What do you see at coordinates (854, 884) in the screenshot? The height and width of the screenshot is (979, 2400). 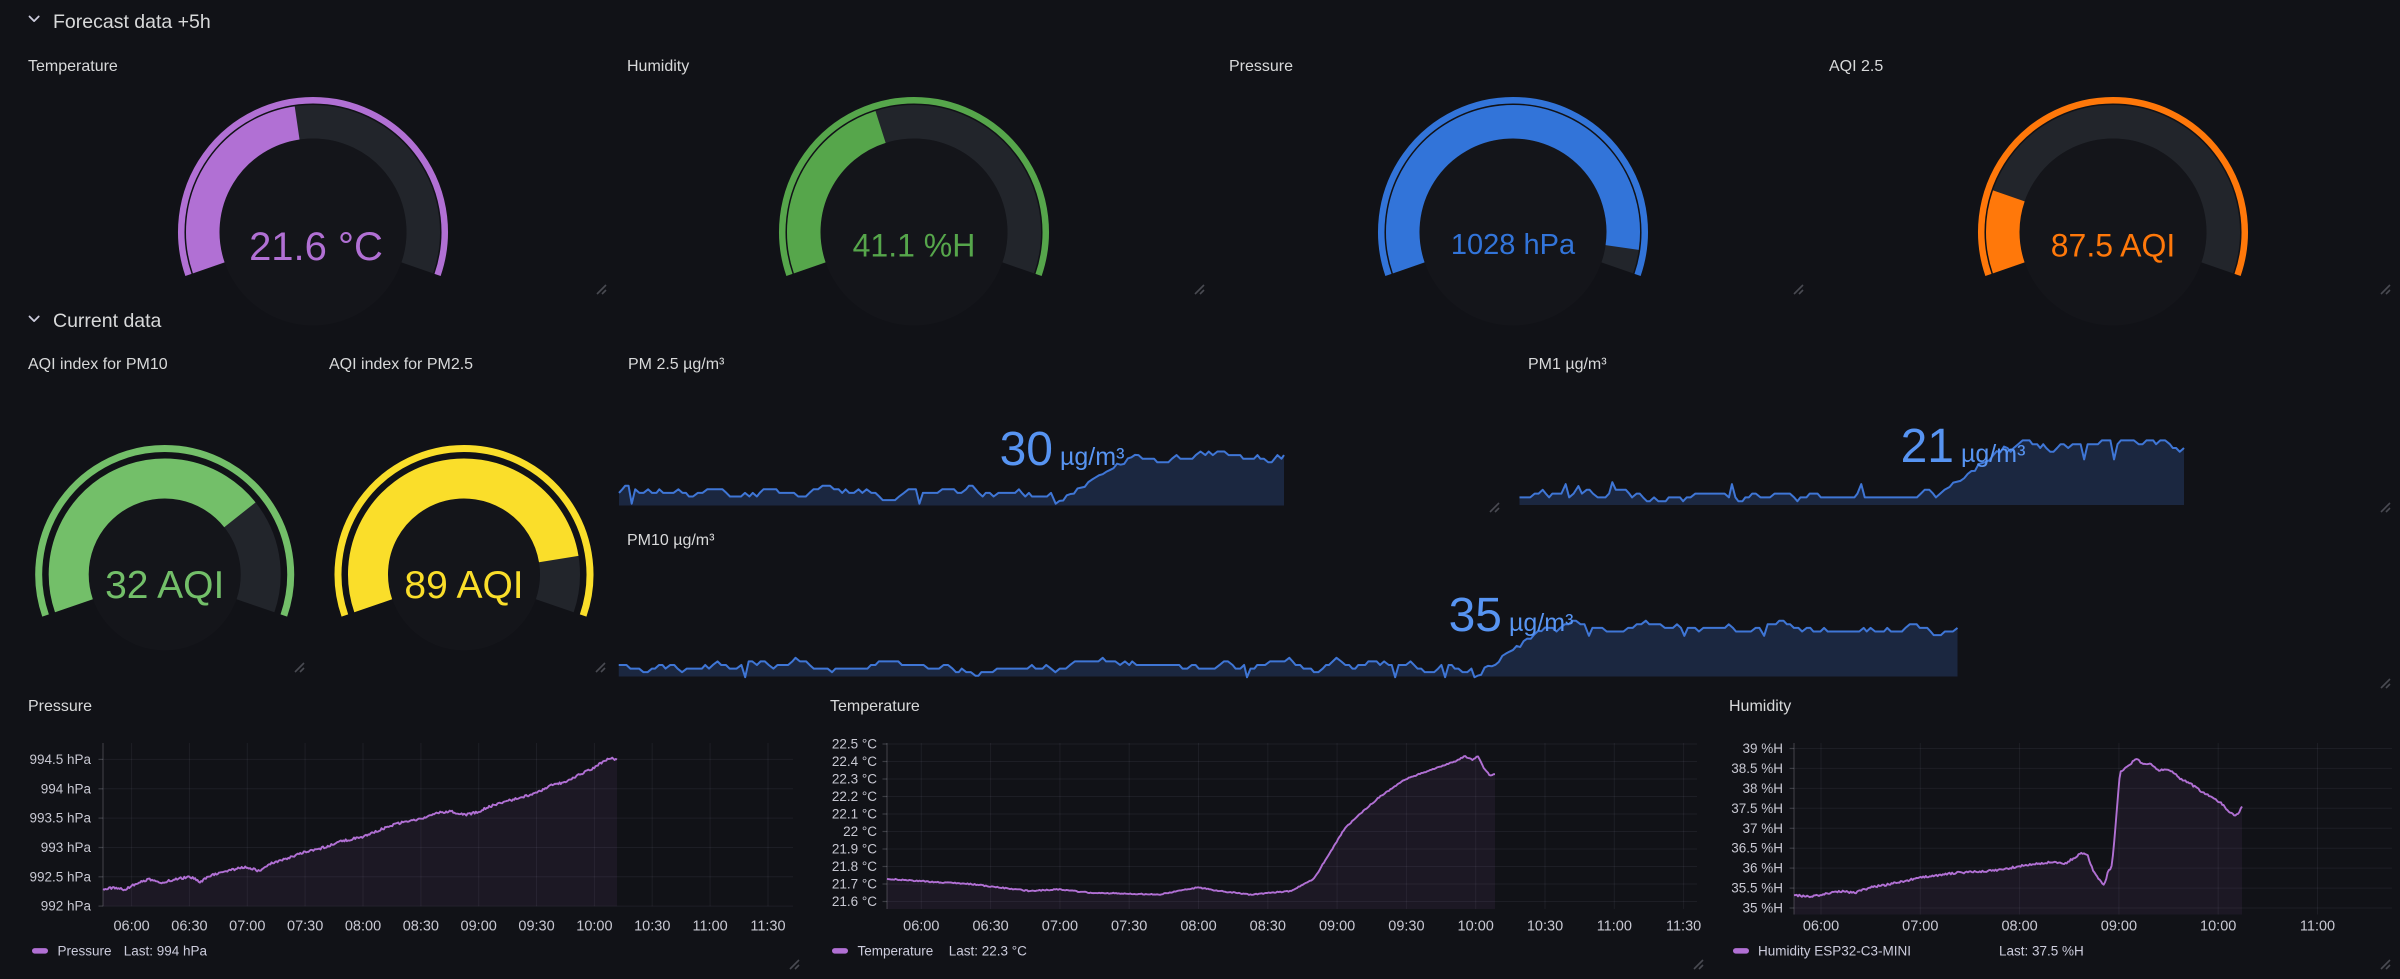 I see `svg-text: 21.7 °C` at bounding box center [854, 884].